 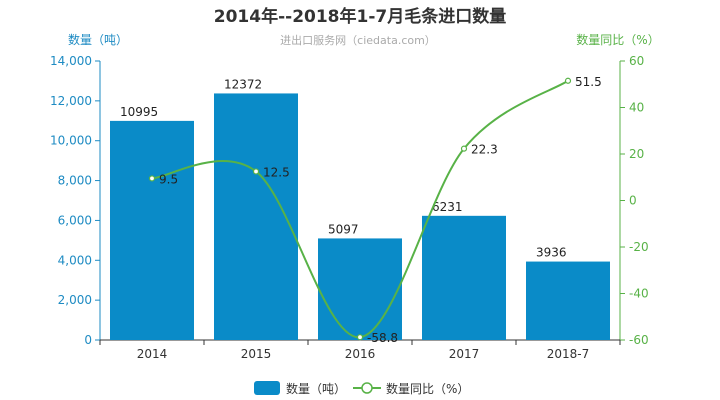 I want to click on bar-data-label: 10995, so click(x=139, y=112).